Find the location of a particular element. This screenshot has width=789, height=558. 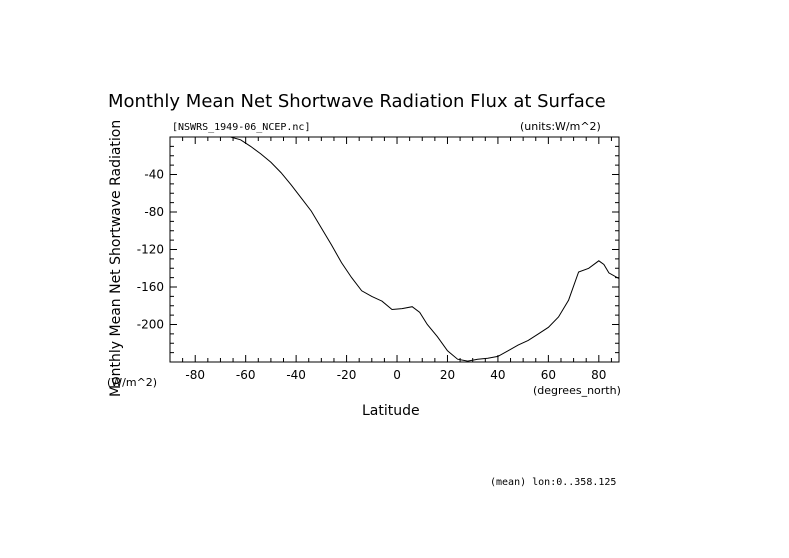

x-tick-label: -60 is located at coordinates (246, 375).